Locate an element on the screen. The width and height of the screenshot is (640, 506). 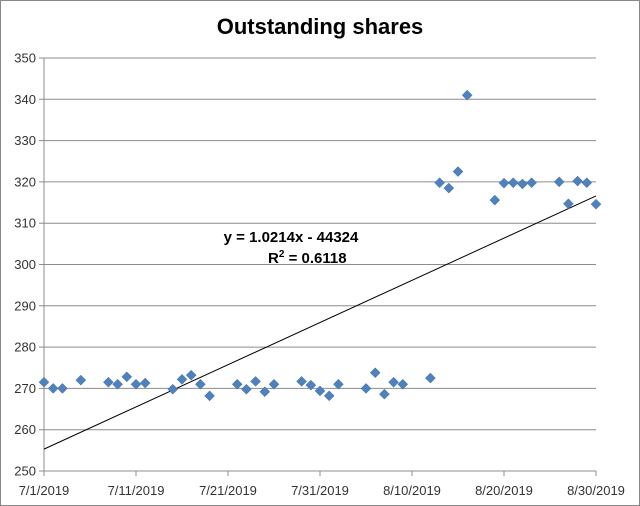
y-tick-label: 320 is located at coordinates (25, 181).